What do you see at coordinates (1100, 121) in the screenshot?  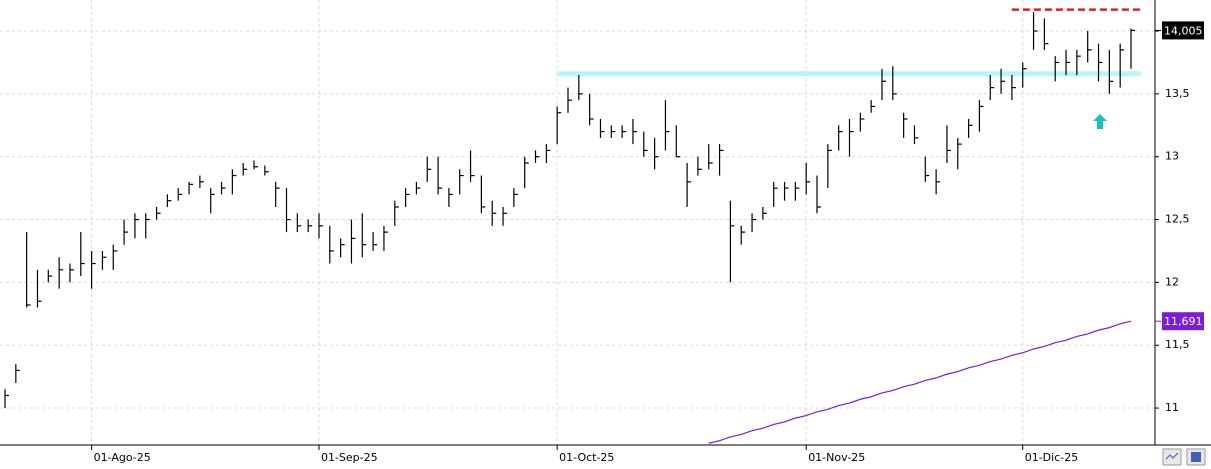 I see `up-arrow` at bounding box center [1100, 121].